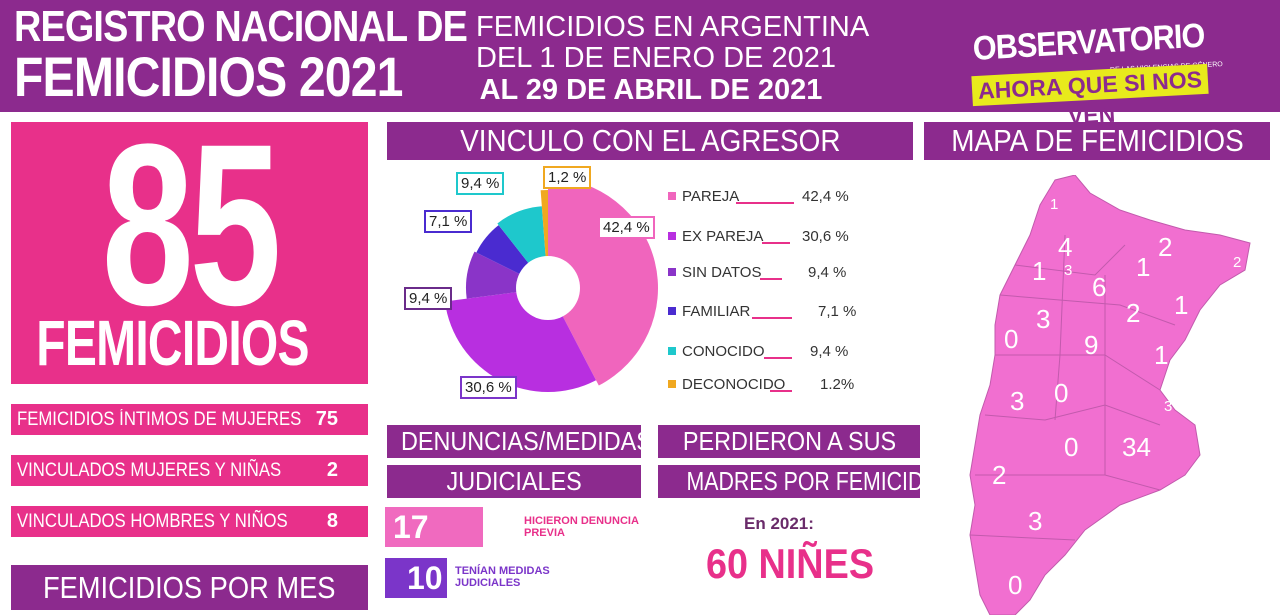  What do you see at coordinates (480, 183) in the screenshot?
I see `pie-label-conocido: 9,4 %` at bounding box center [480, 183].